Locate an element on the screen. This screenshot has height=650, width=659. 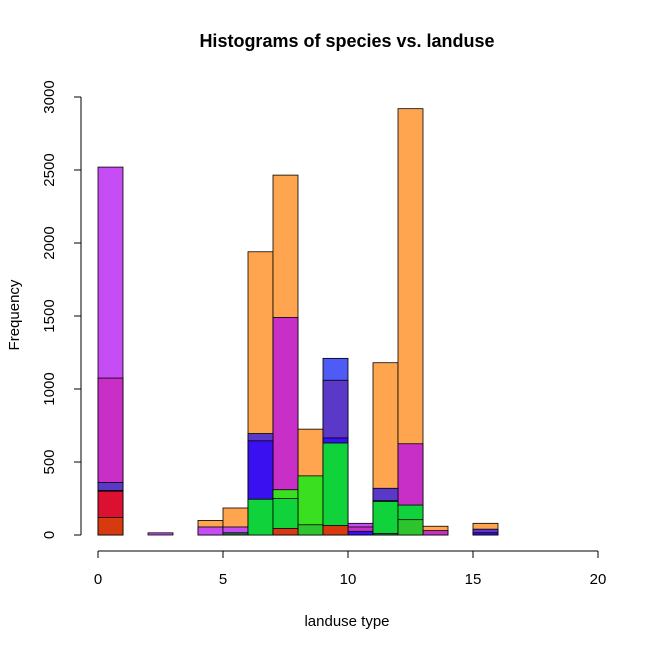
x-axis: 0 5 10 15 20 is located at coordinates (350, 569).